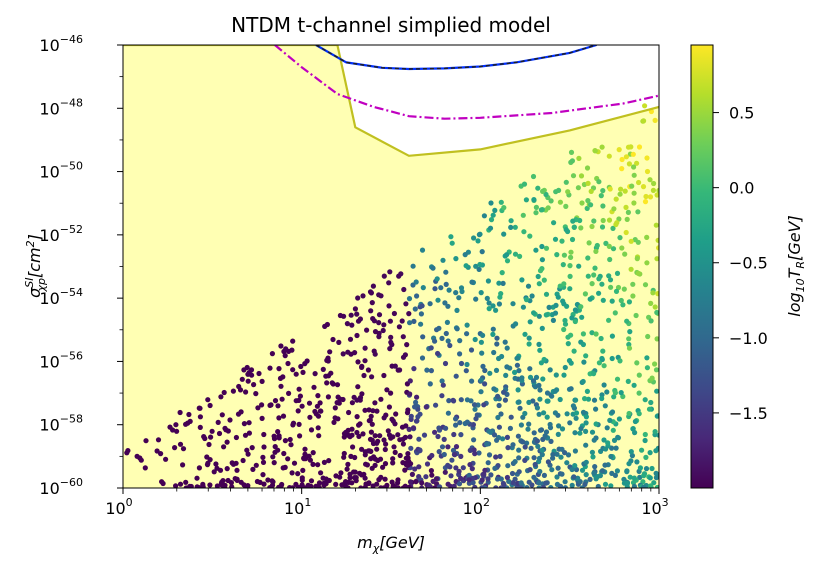 The height and width of the screenshot is (572, 822). What do you see at coordinates (740, 263) in the screenshot?
I see `colorbar-ticks: 0.5 0.0 −0.5 −1.0 −1.5` at bounding box center [740, 263].